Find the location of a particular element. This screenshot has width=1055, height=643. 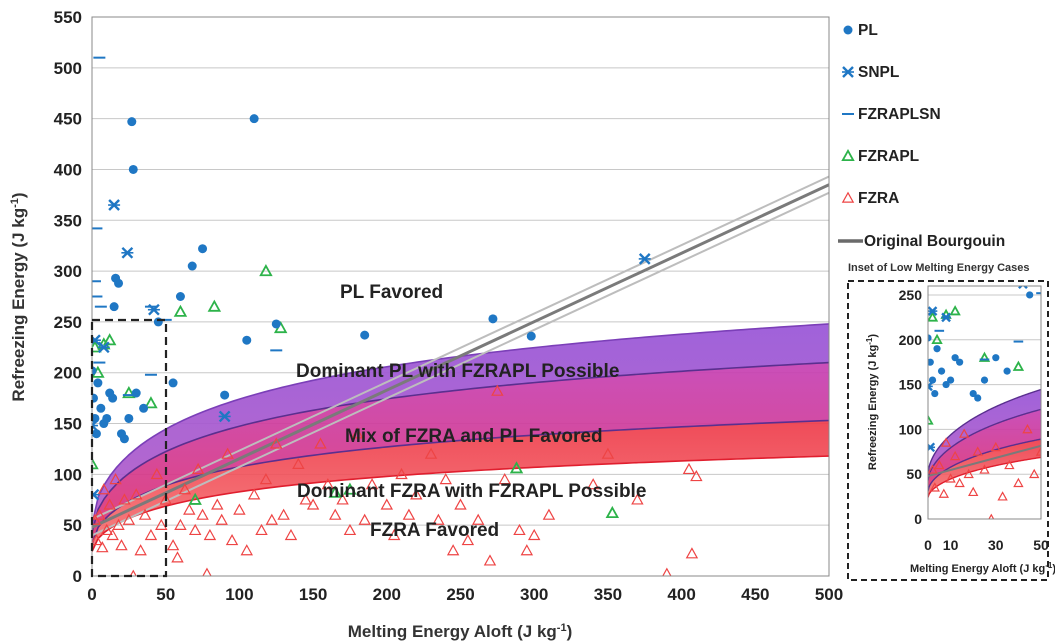

inset-frame is located at coordinates (948, 430).